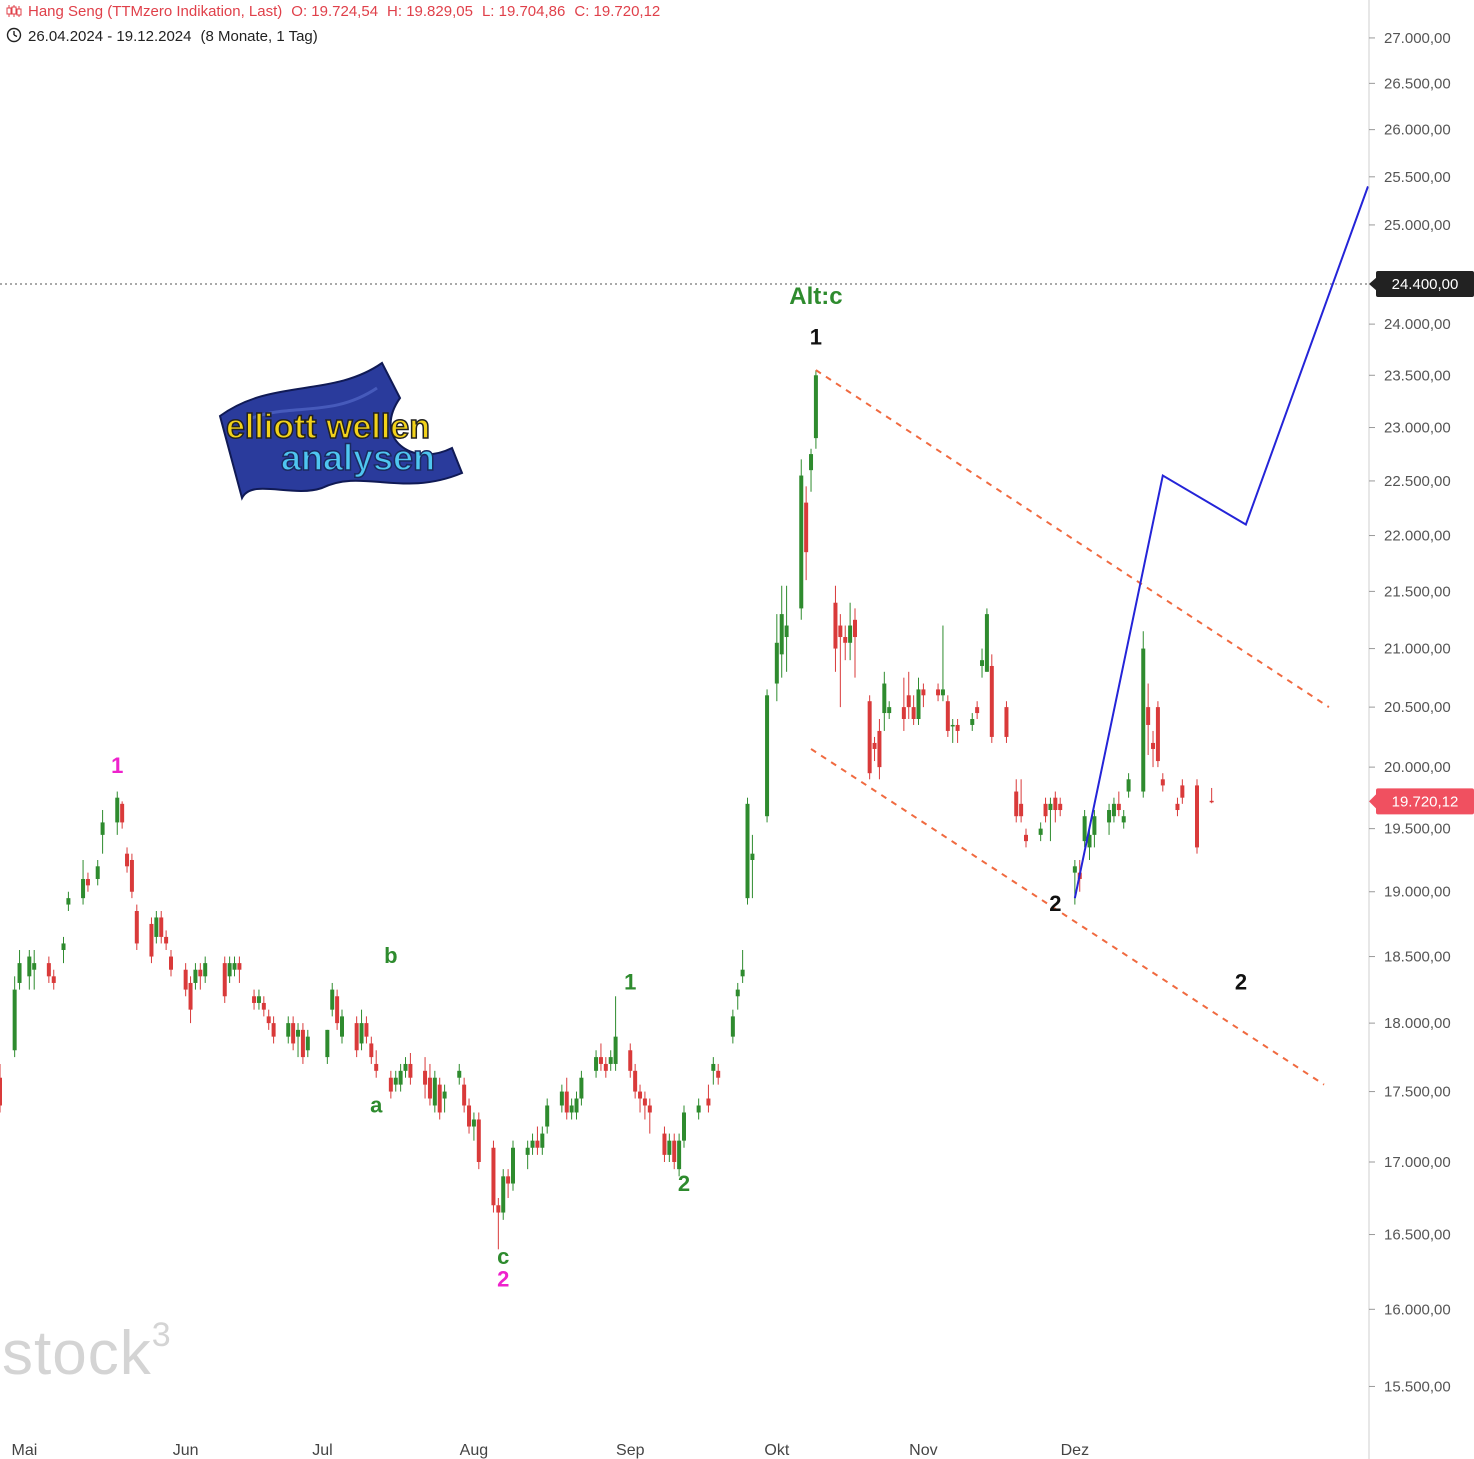 The width and height of the screenshot is (1474, 1459). I want to click on x-month-label: Sep, so click(630, 1450).